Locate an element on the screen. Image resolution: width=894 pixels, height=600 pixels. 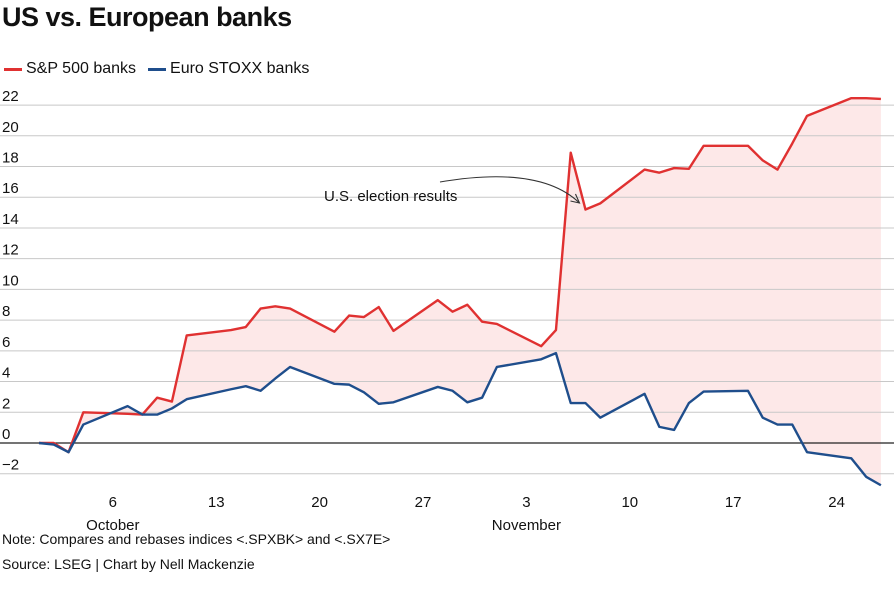
x-tick-label: 24 is located at coordinates (836, 502).